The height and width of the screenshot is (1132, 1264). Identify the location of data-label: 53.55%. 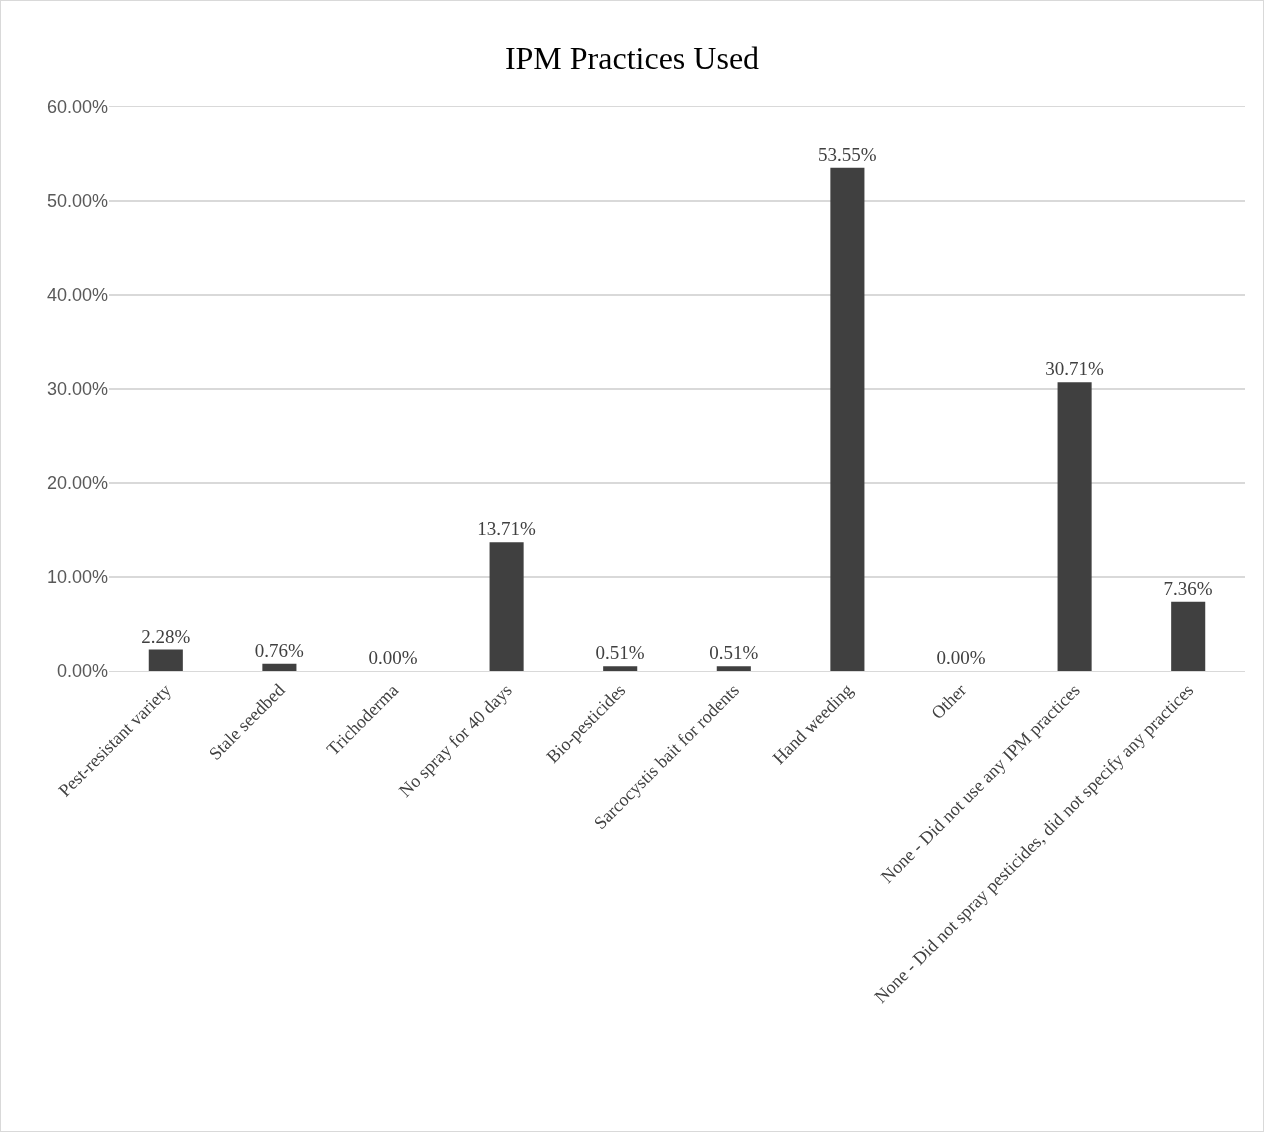
(847, 154).